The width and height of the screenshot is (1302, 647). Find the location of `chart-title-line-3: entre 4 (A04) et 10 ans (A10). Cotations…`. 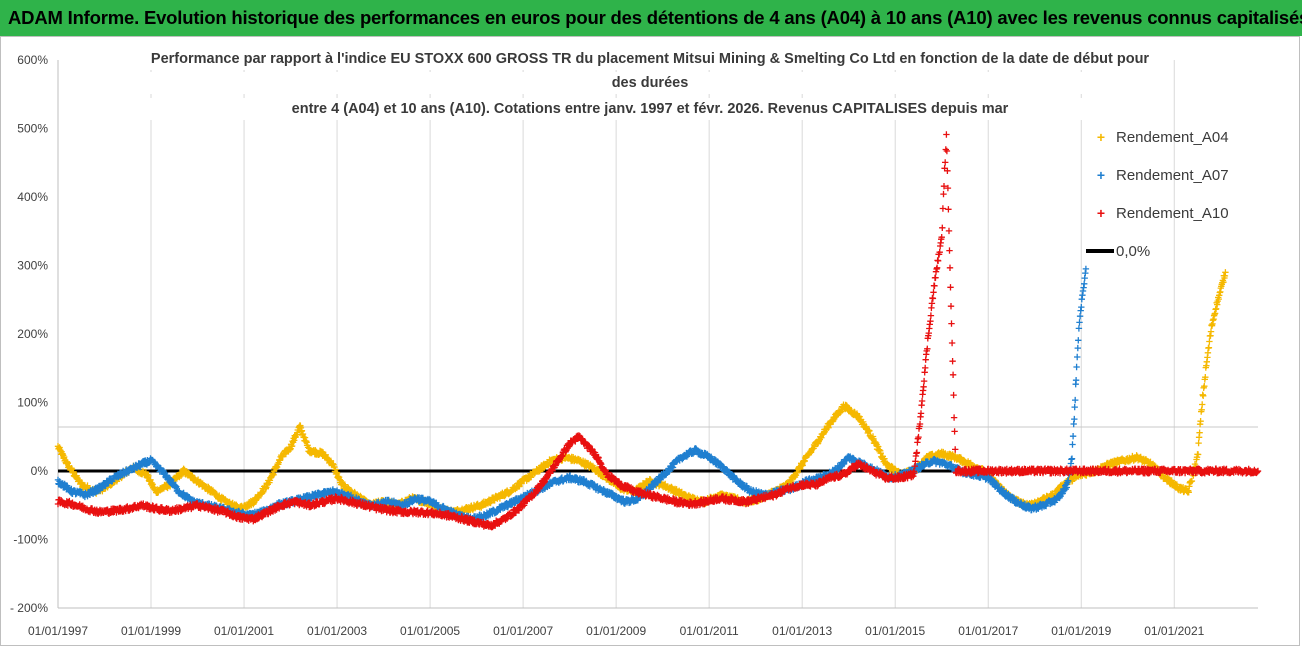

chart-title-line-3: entre 4 (A04) et 10 ans (A10). Cotations… is located at coordinates (650, 109).